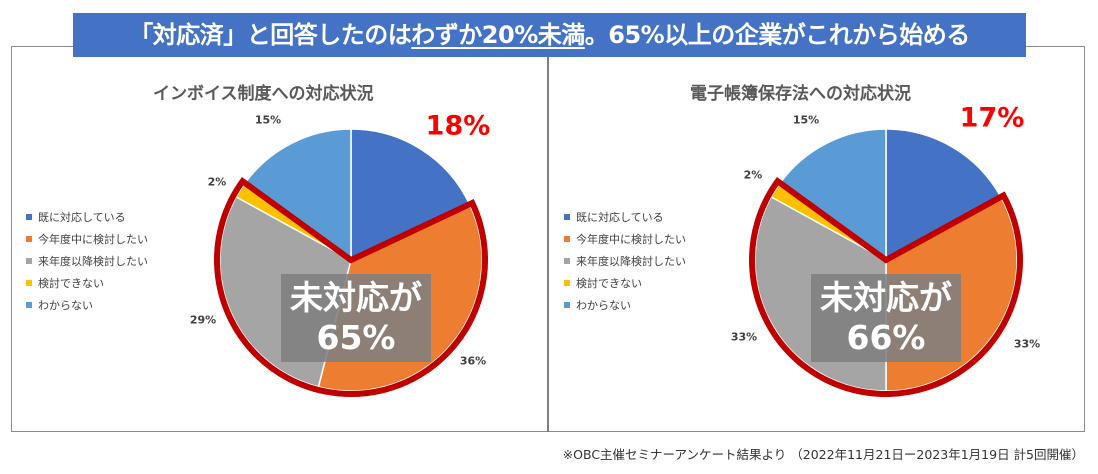  What do you see at coordinates (800, 94) in the screenshot?
I see `chart2-title: 電子帳簿保存法への対応状況` at bounding box center [800, 94].